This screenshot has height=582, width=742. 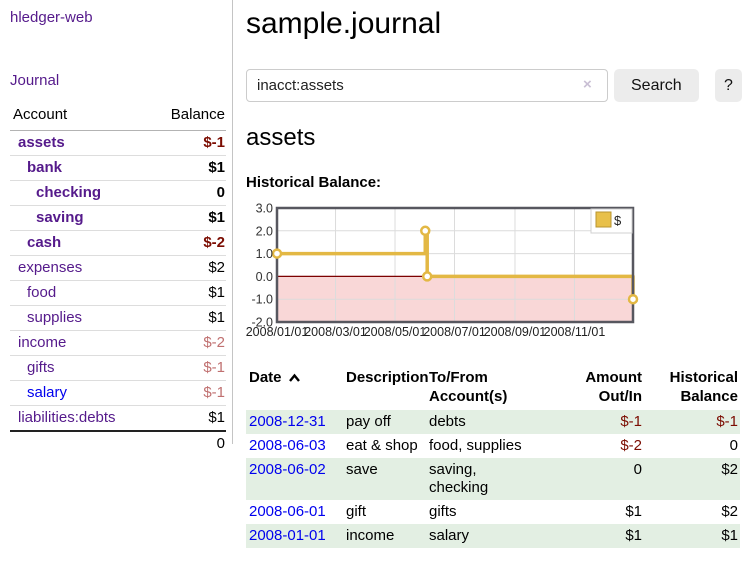 What do you see at coordinates (118, 268) in the screenshot?
I see `account-row: expenses $2` at bounding box center [118, 268].